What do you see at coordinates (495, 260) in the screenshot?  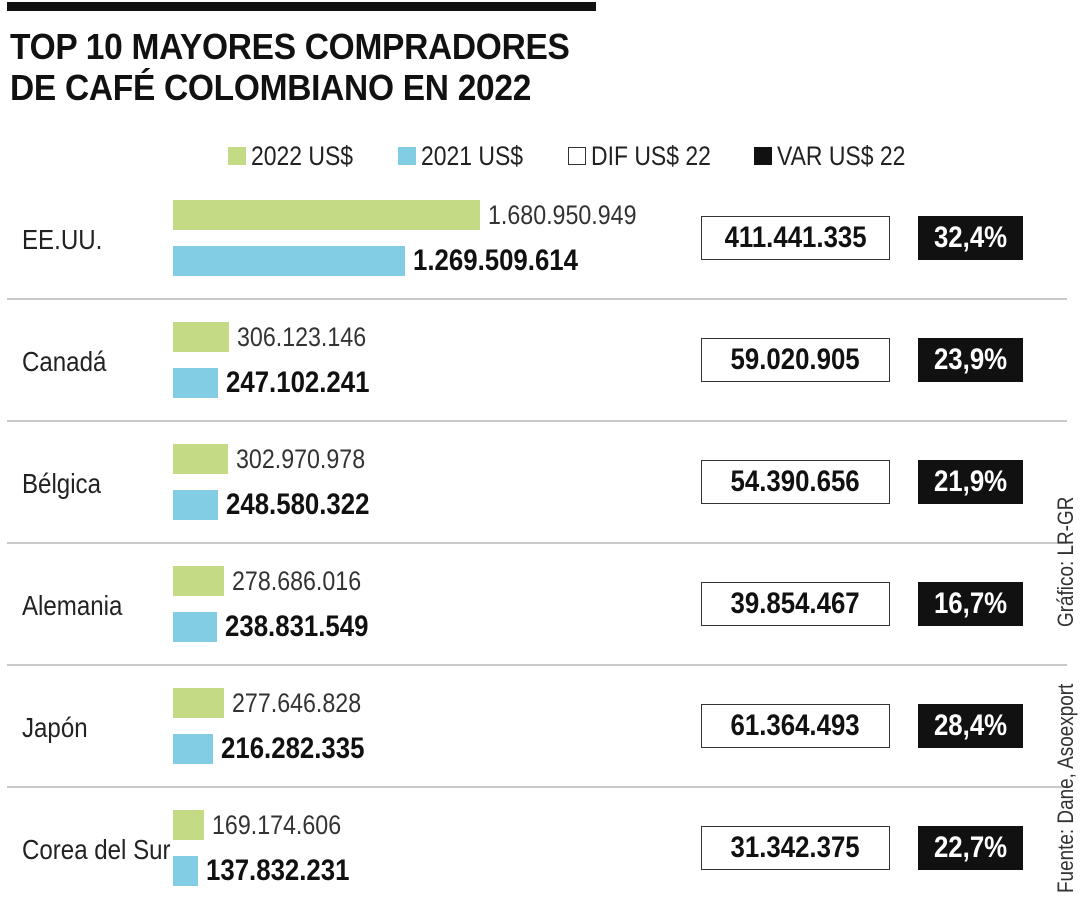 I see `bar-label-2021: 1.269.509.614` at bounding box center [495, 260].